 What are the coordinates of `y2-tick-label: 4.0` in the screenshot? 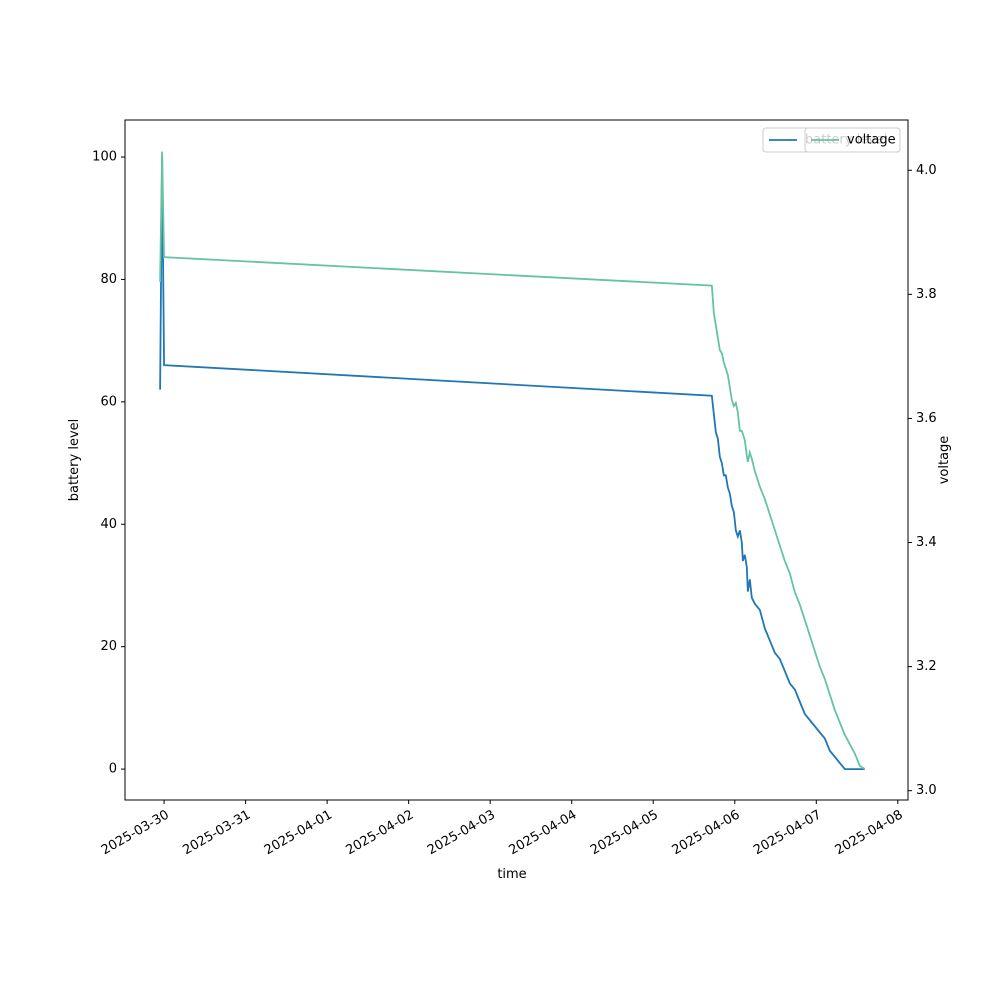 It's located at (926, 170).